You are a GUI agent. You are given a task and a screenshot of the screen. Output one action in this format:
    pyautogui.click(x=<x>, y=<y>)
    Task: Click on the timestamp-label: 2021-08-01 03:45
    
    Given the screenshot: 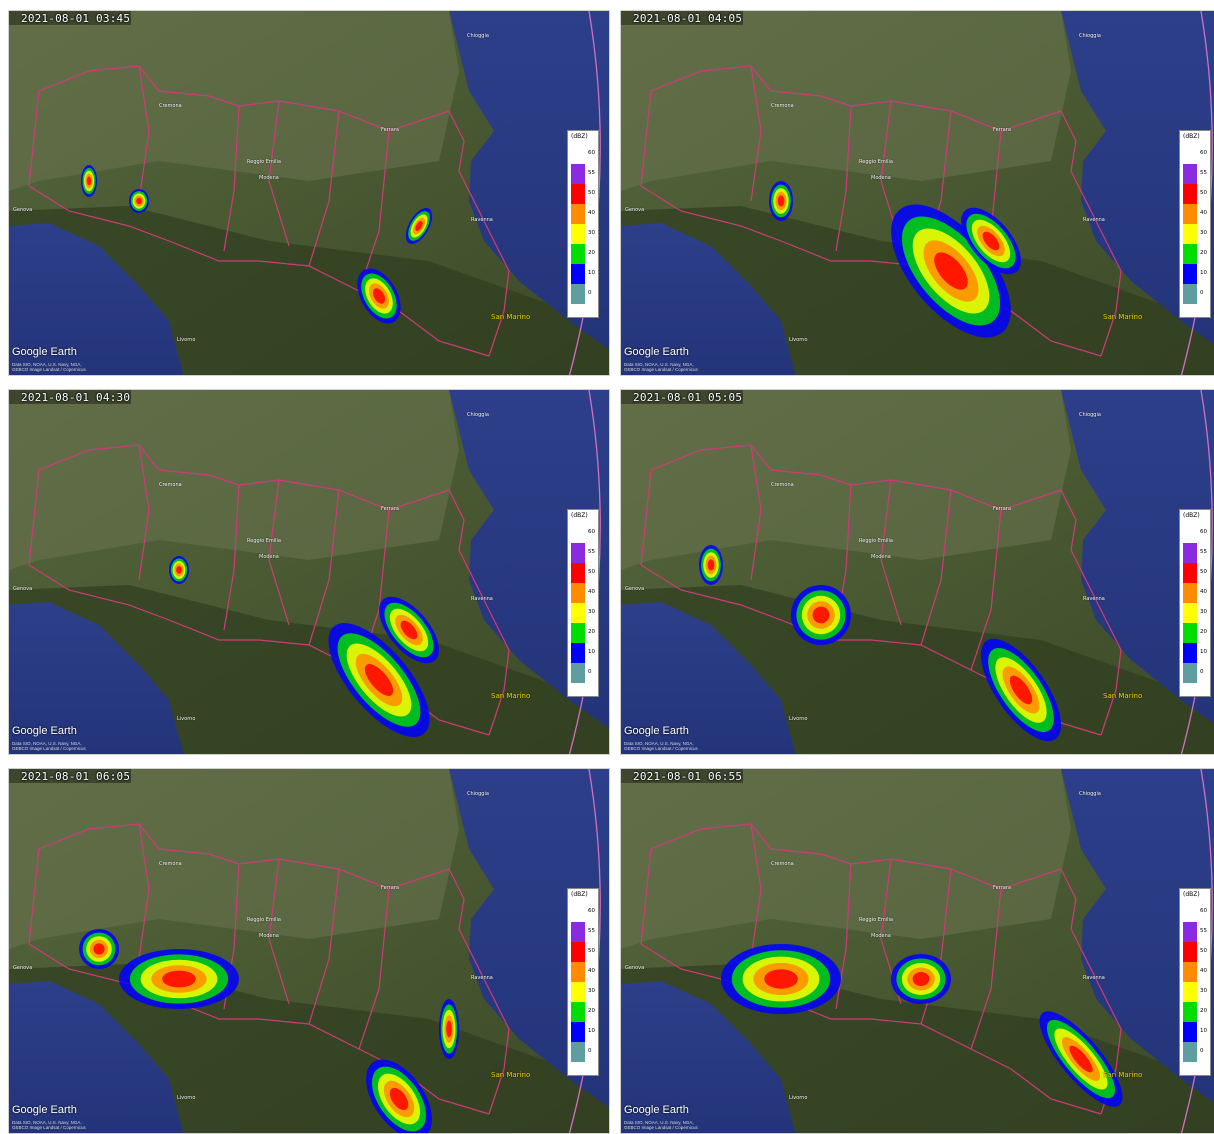 What is the action you would take?
    pyautogui.click(x=76, y=18)
    